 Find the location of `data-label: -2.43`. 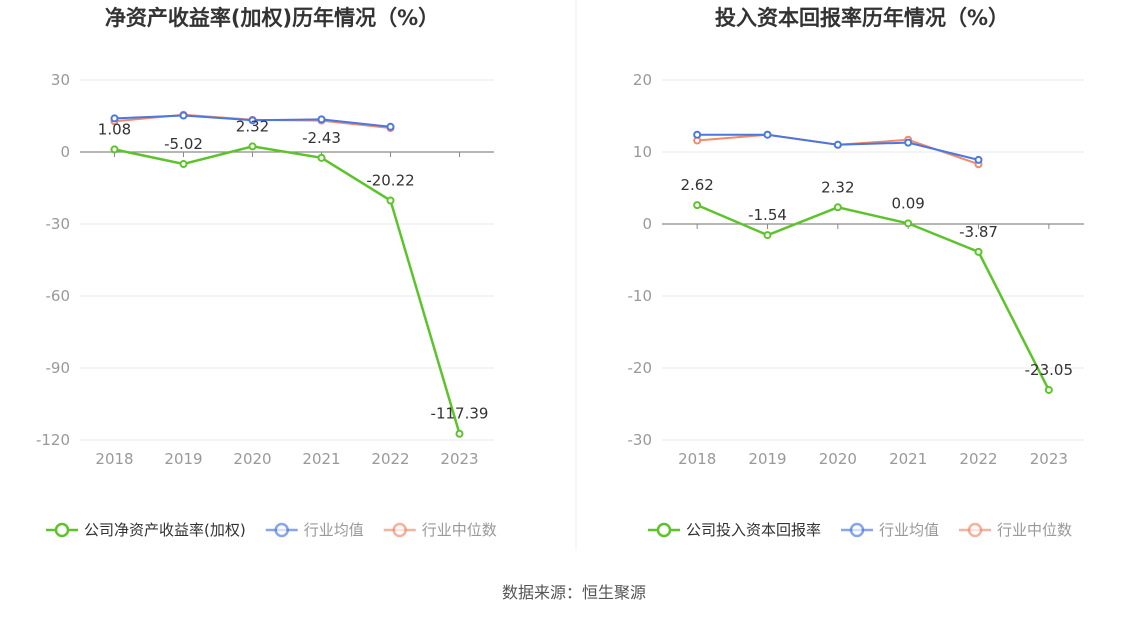

data-label: -2.43 is located at coordinates (321, 138).